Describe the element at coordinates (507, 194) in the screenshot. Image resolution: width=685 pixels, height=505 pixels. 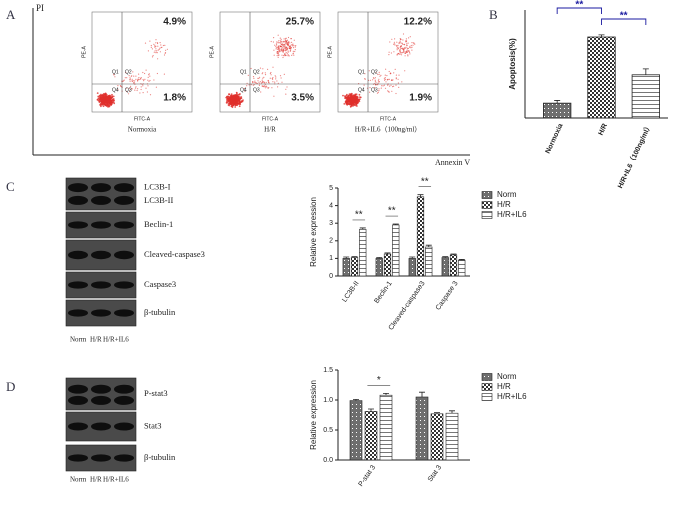
I see `legend-label: Norm` at that location.